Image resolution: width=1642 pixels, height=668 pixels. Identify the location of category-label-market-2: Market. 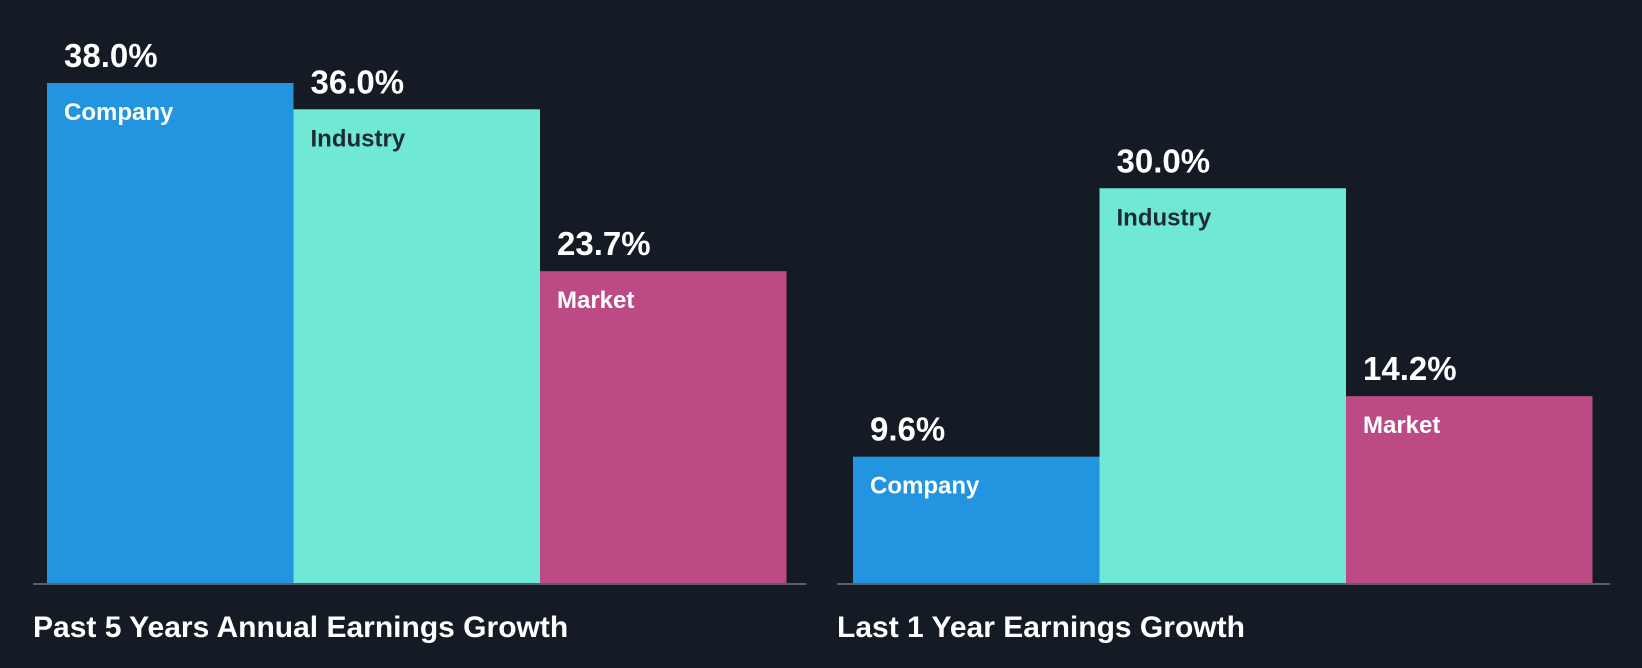
(1401, 425).